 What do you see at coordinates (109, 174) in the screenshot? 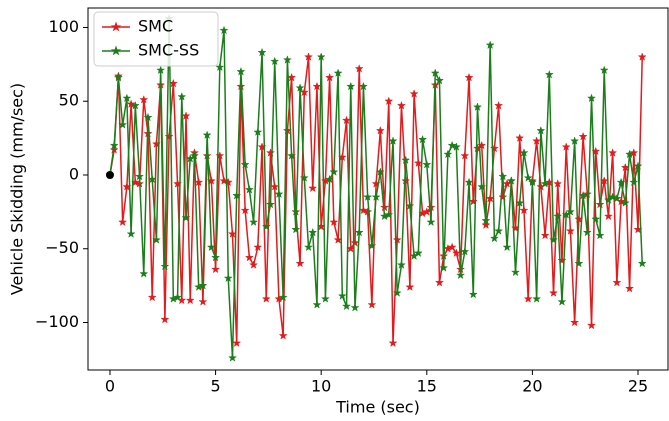
I see `initial-point` at bounding box center [109, 174].